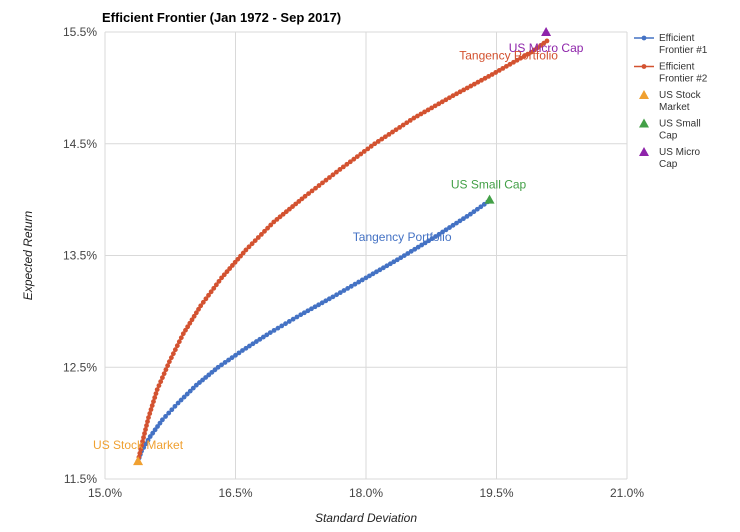 This screenshot has height=532, width=740. I want to click on annotation-label: US Stock Market, so click(138, 445).